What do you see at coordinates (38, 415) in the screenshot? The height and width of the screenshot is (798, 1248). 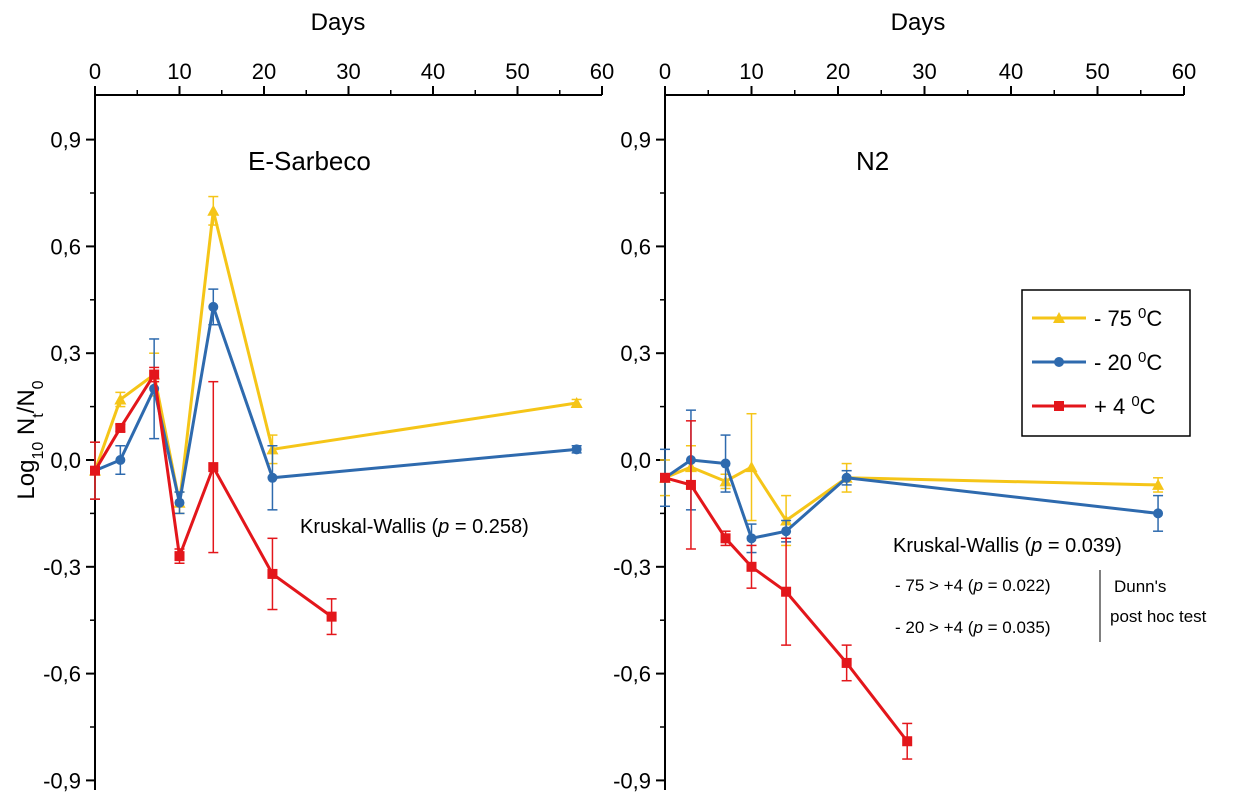 I see `y-label-sub-t: t` at bounding box center [38, 415].